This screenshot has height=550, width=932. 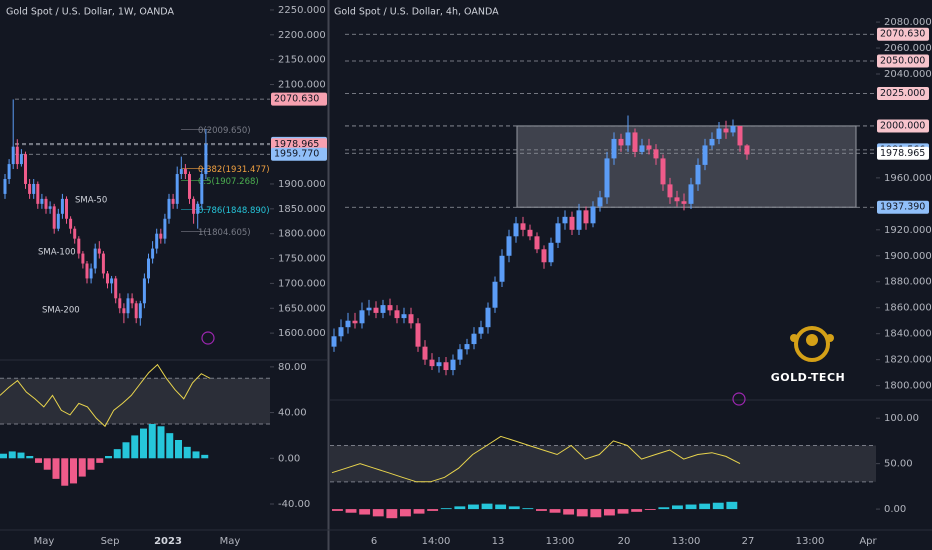 I want to click on y-tick-label: 2150.000, so click(x=302, y=60).